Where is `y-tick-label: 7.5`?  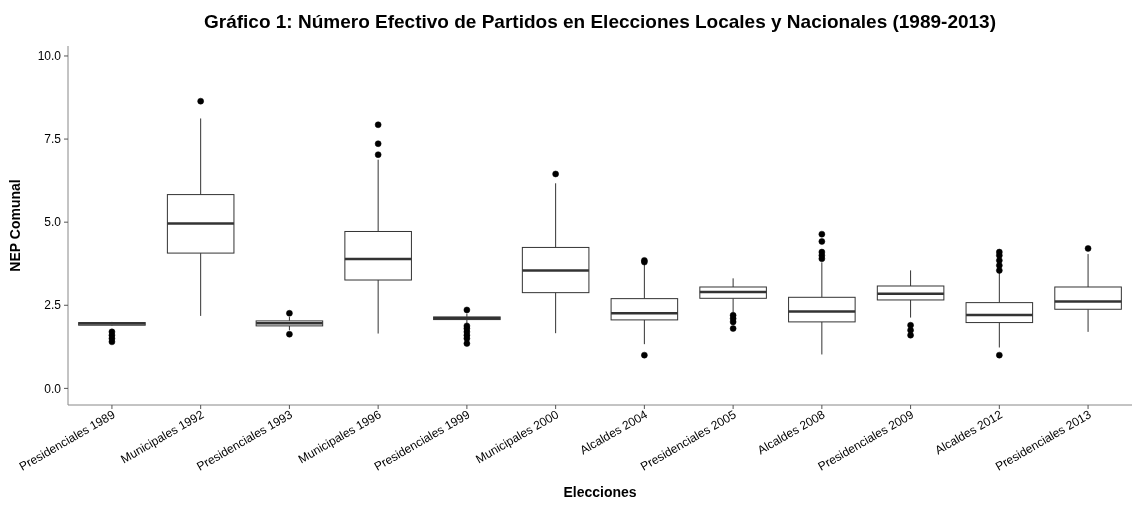
y-tick-label: 7.5 is located at coordinates (53, 139).